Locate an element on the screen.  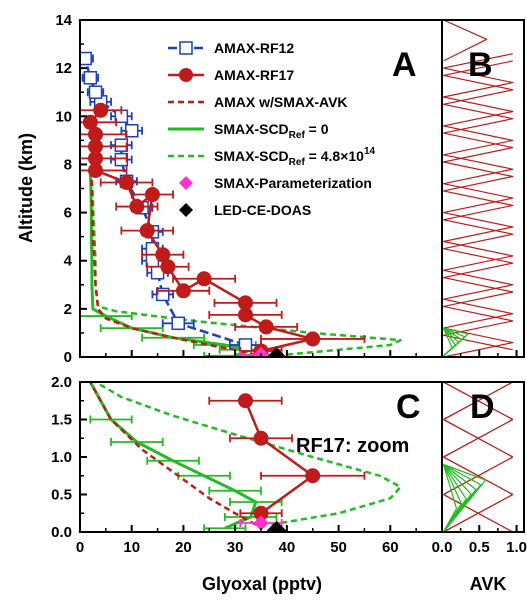
legend-item-led-ce-doas: LED-CE-DOAS is located at coordinates (245, 210).